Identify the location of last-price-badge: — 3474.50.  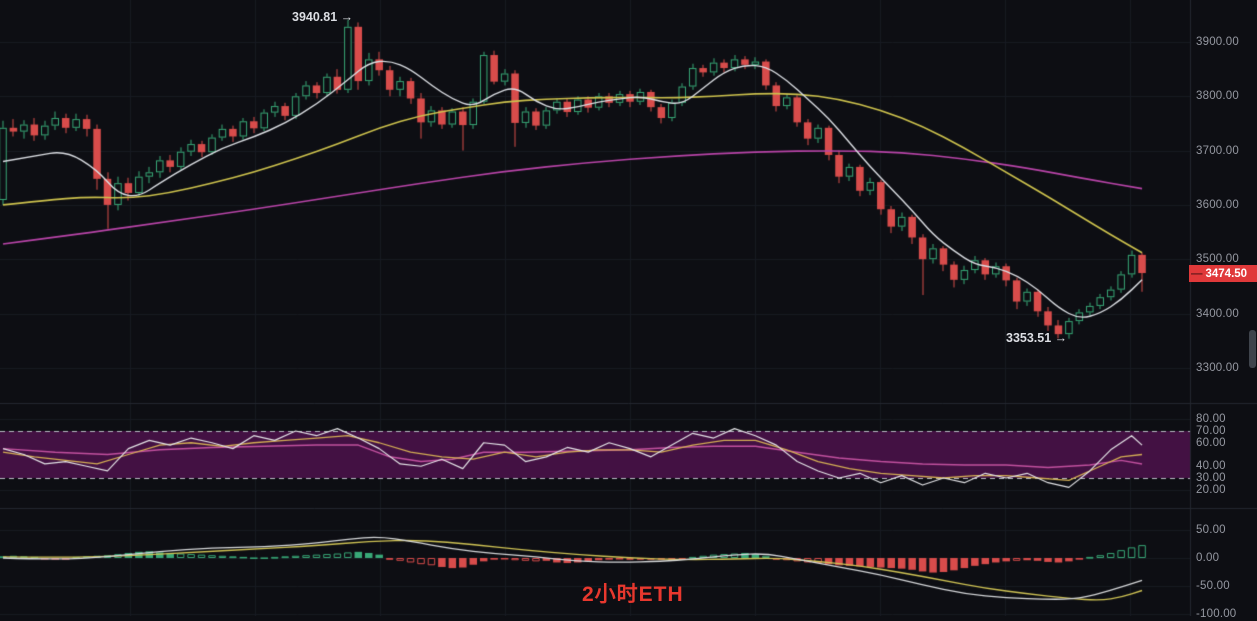
(1223, 273).